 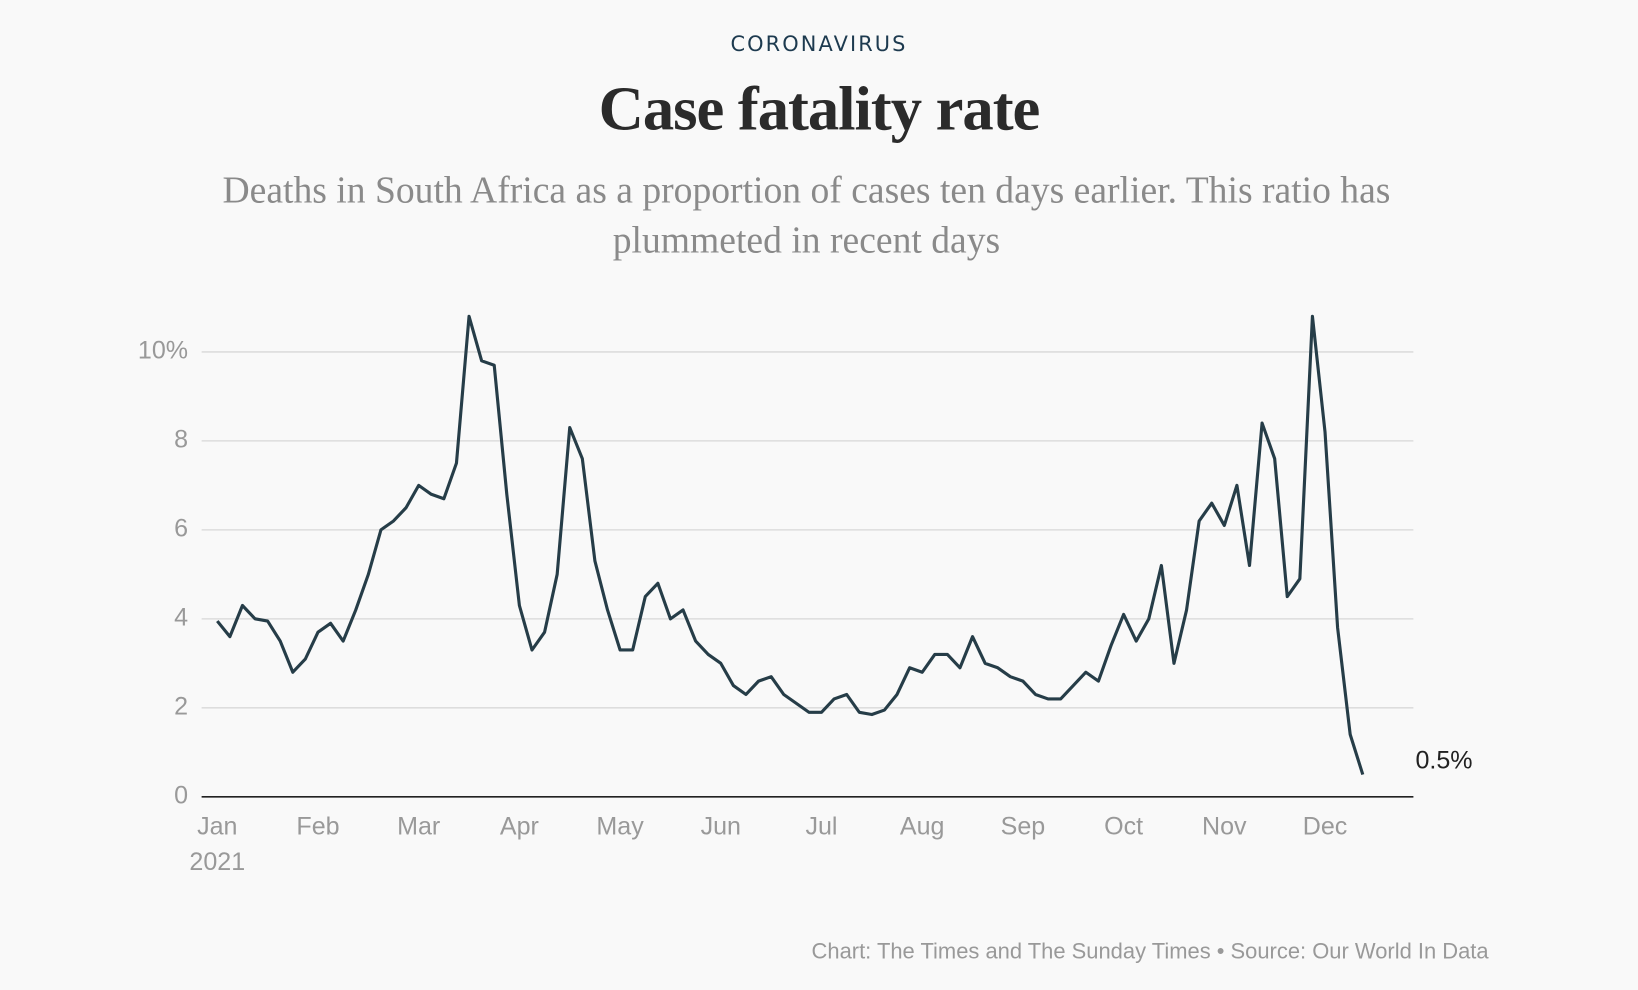 I want to click on x-tick-label: Jun, so click(x=721, y=827).